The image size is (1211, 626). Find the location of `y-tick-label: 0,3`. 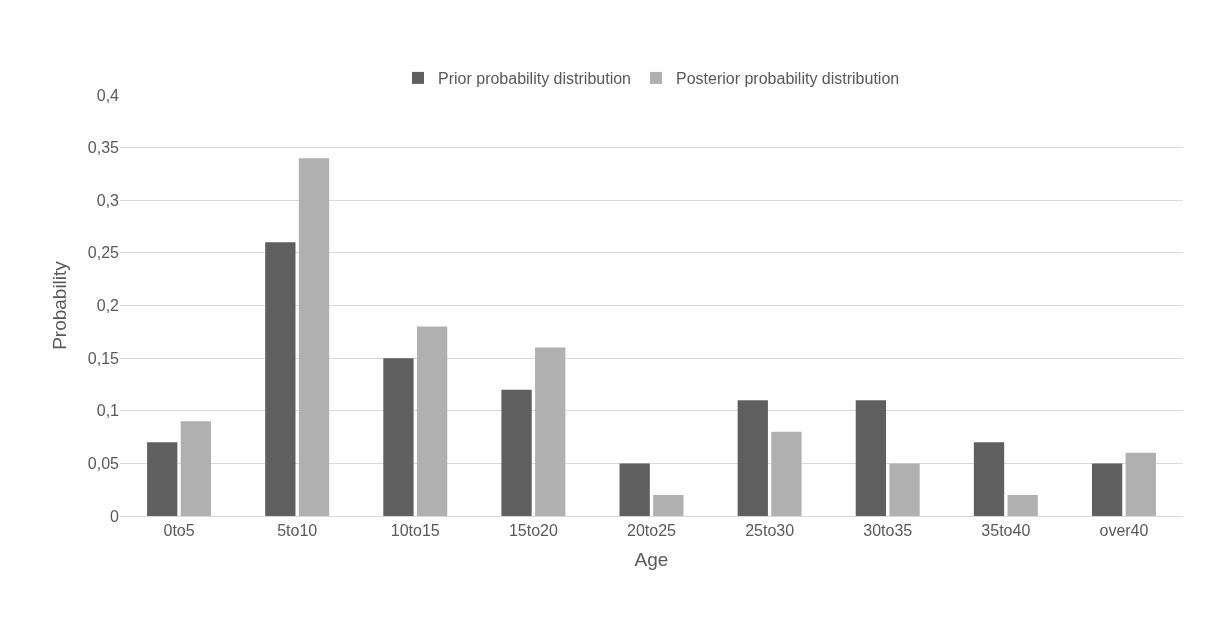

y-tick-label: 0,3 is located at coordinates (108, 200).